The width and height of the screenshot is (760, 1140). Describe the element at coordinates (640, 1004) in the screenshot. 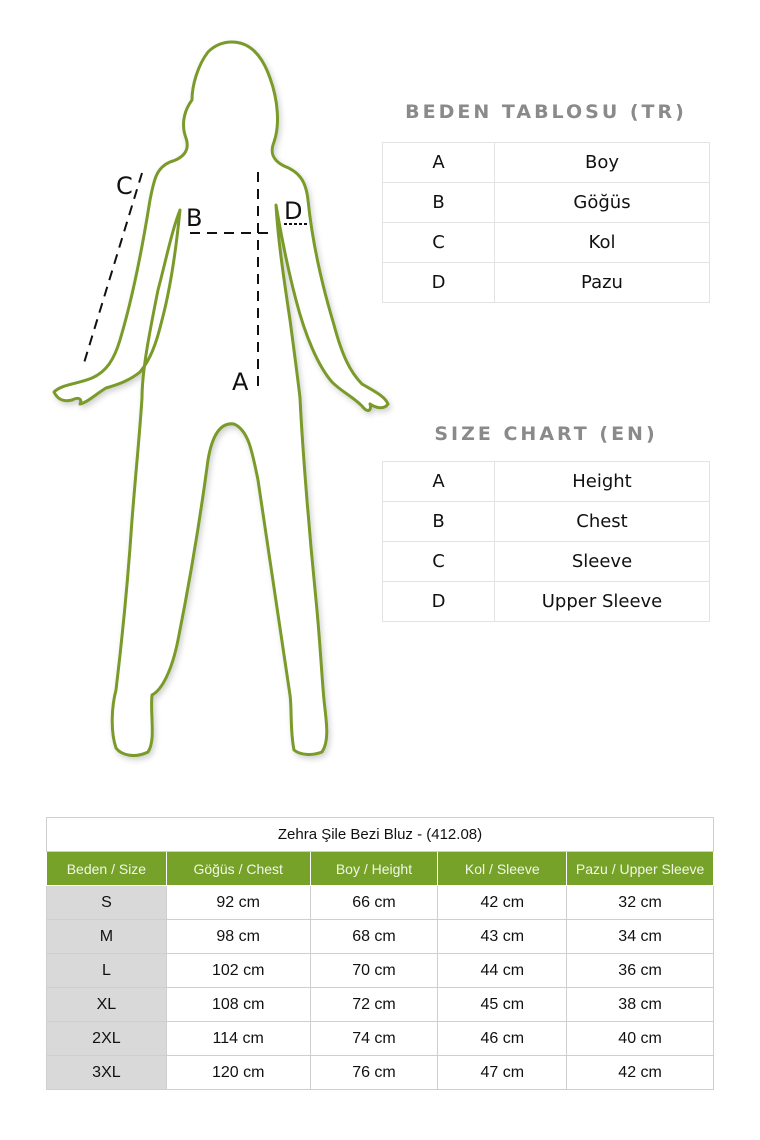

I see `cell-upper-sleeve: 38 cm` at that location.